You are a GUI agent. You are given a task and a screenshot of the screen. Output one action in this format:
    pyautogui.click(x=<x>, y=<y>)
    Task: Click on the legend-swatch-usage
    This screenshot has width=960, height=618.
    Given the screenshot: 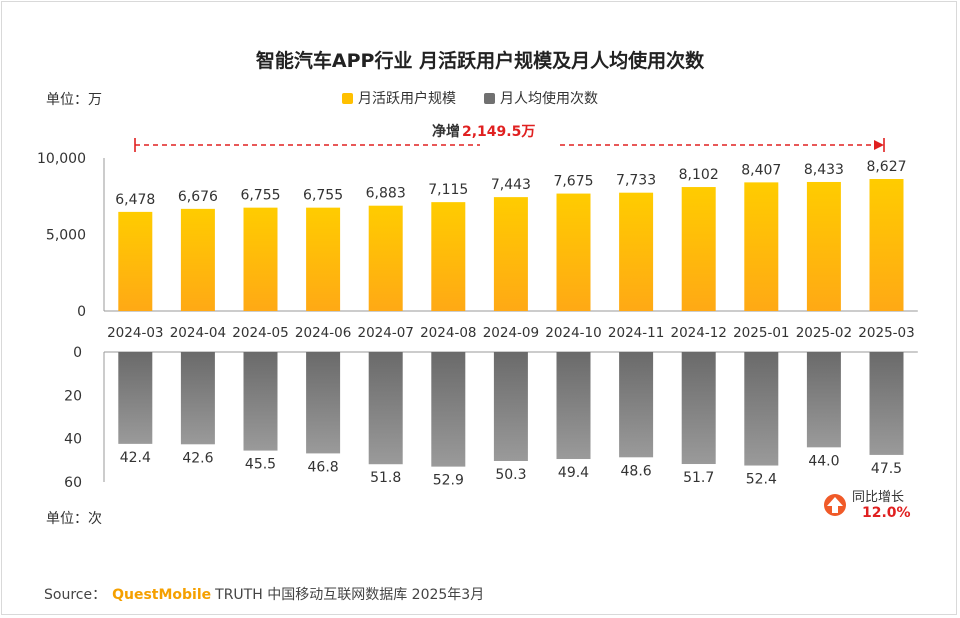 What is the action you would take?
    pyautogui.click(x=489, y=98)
    